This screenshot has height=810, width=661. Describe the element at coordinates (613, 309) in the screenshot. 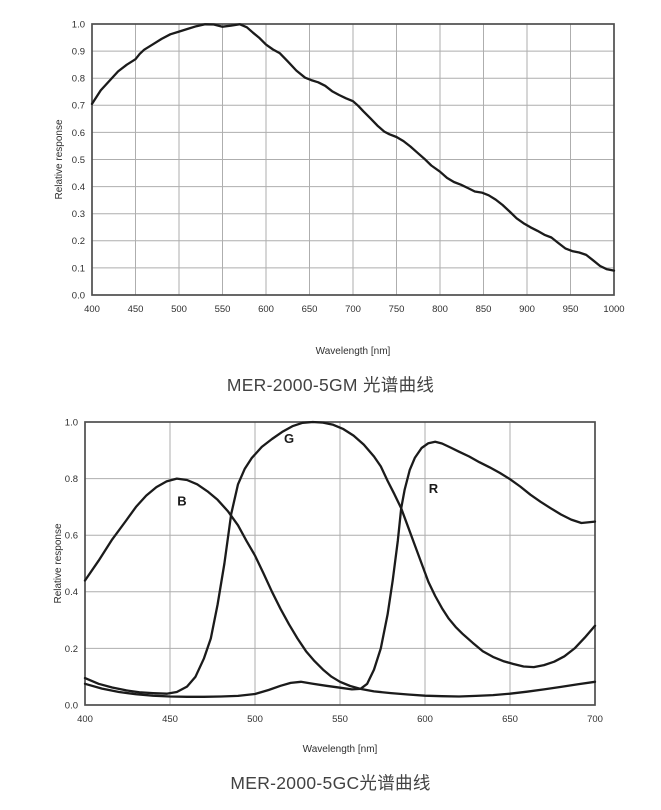

I see `x-tick-label: 1000` at that location.